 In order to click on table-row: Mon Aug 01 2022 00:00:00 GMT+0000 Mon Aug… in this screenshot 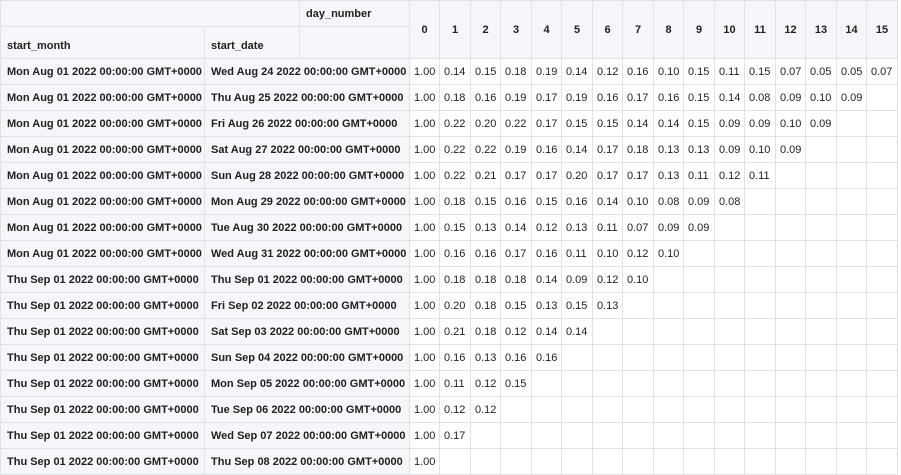, I will do `click(449, 201)`.